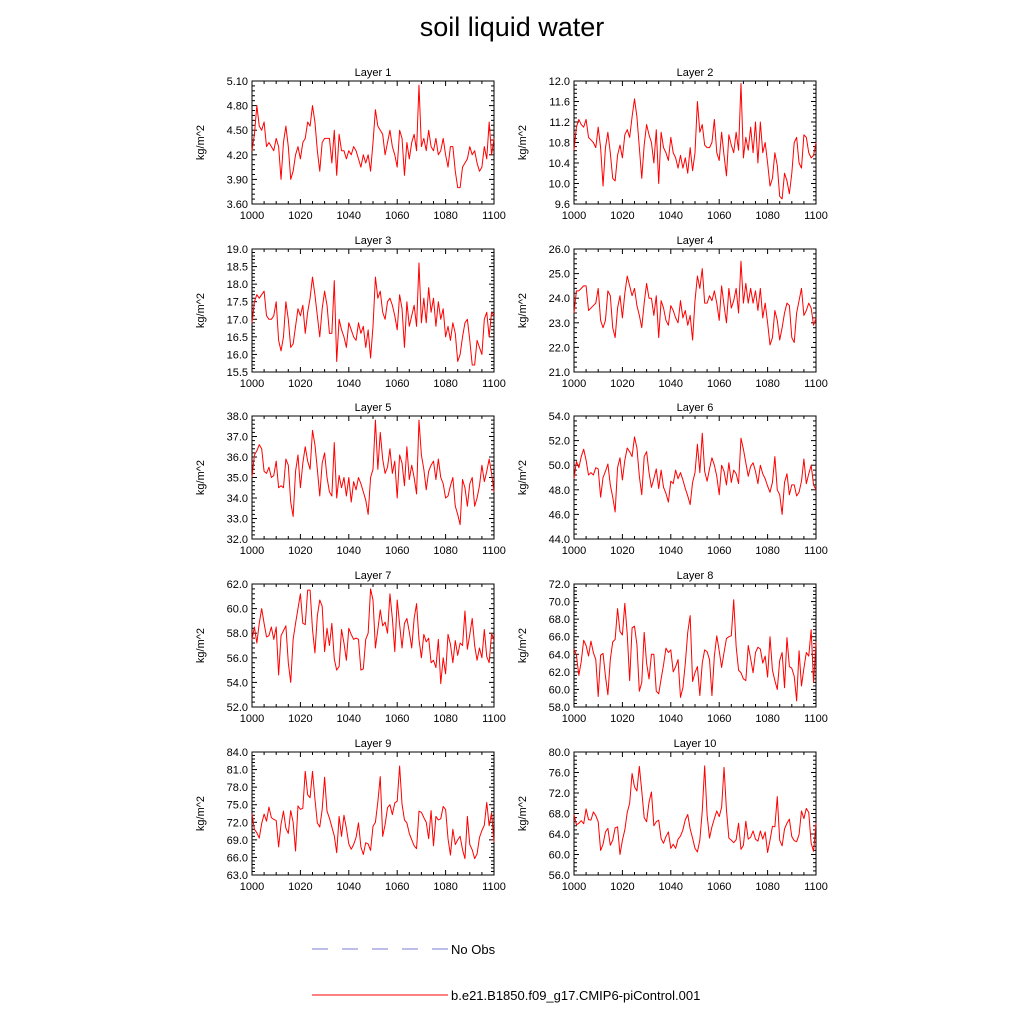  What do you see at coordinates (373, 241) in the screenshot?
I see `panel-title: Layer 3` at bounding box center [373, 241].